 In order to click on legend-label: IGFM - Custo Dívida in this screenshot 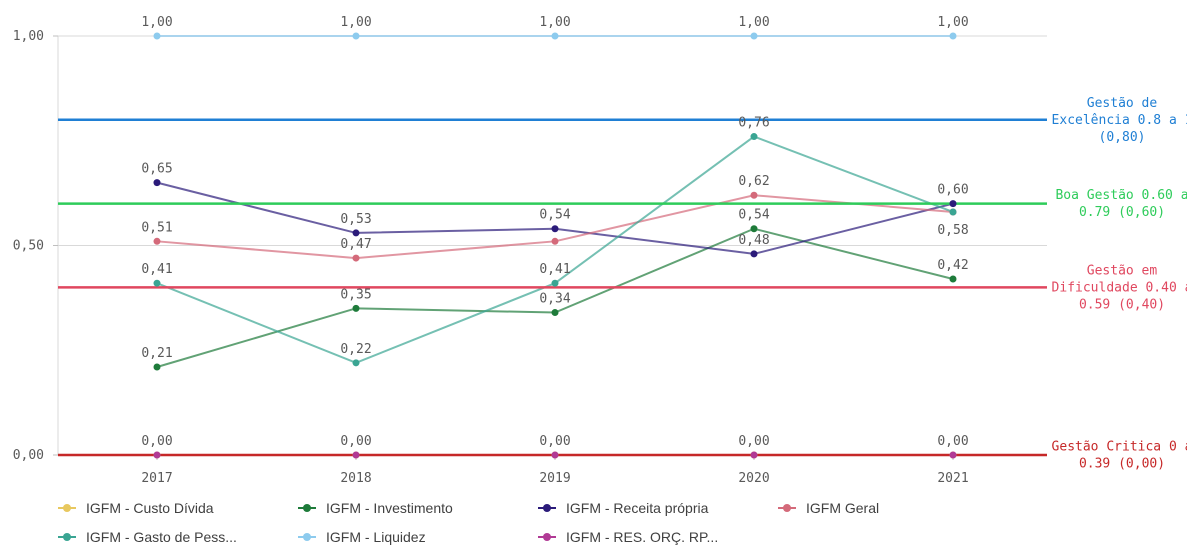, I will do `click(150, 508)`.